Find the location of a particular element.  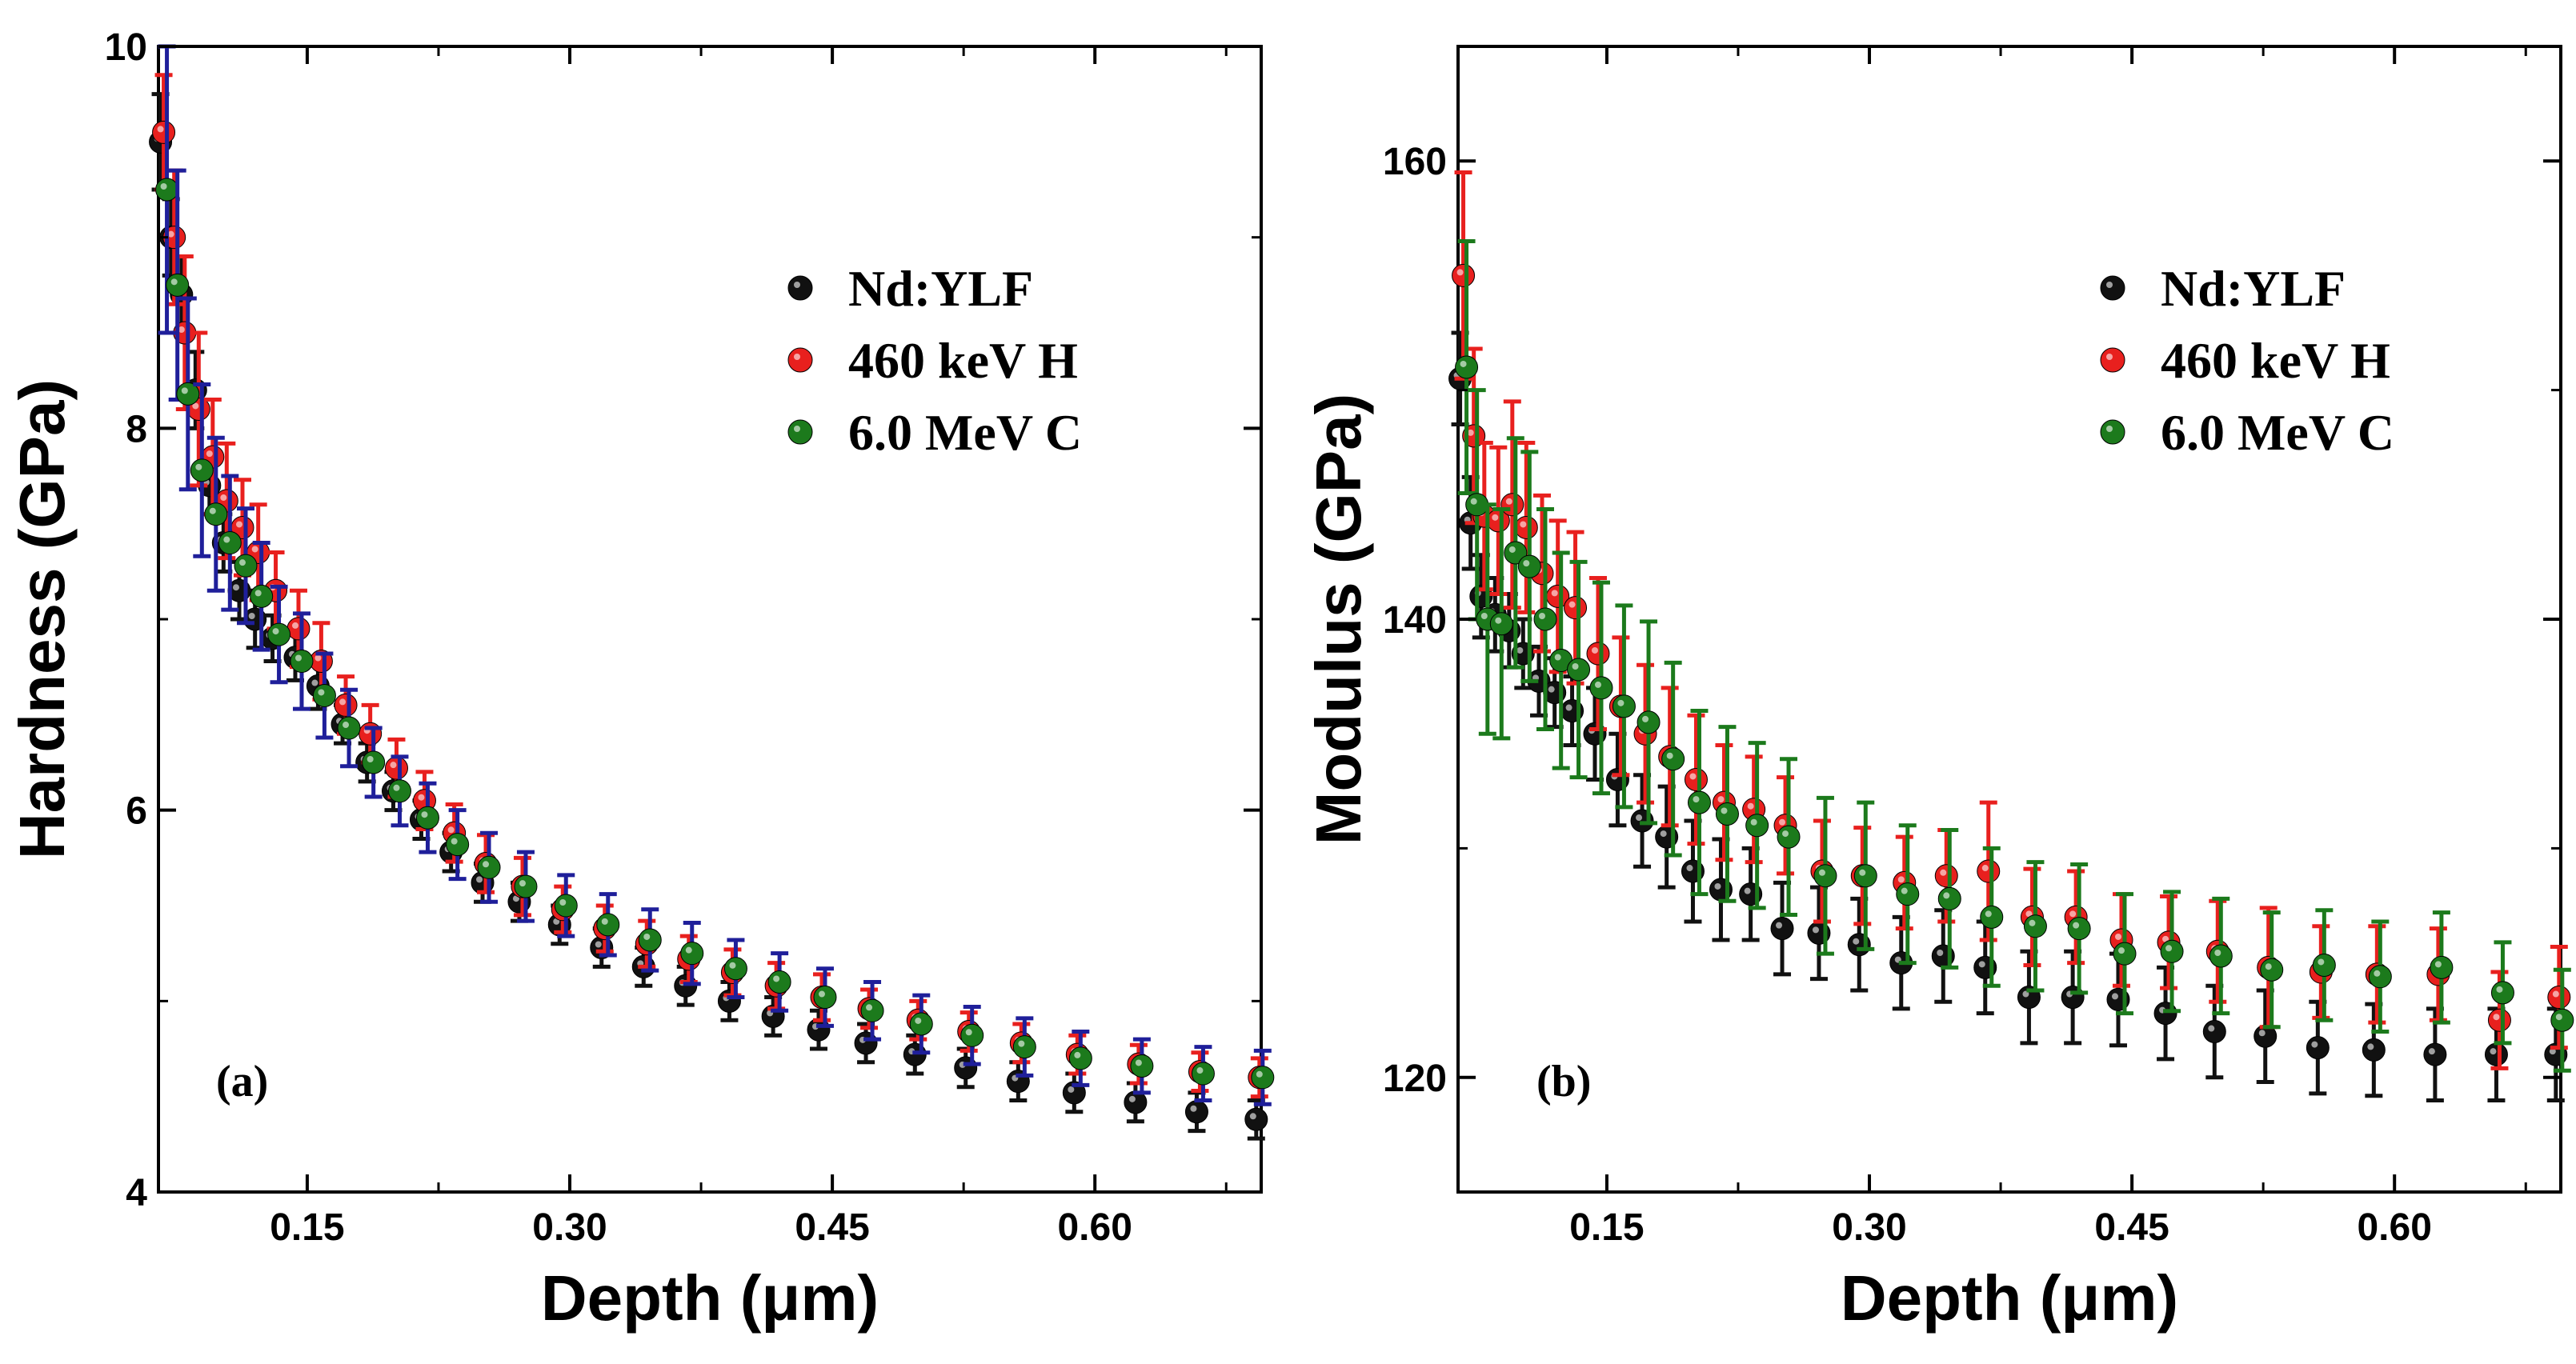

y-tick-label: 160 is located at coordinates (1415, 162).